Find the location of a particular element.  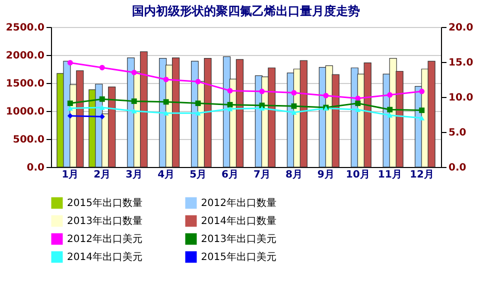

legend-label: 2015年出口美元 is located at coordinates (238, 257).